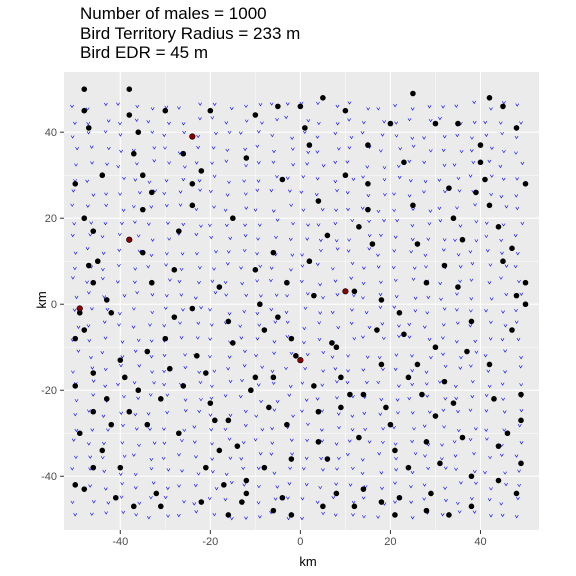  Describe the element at coordinates (49, 477) in the screenshot. I see `y-tick-label: -40` at that location.